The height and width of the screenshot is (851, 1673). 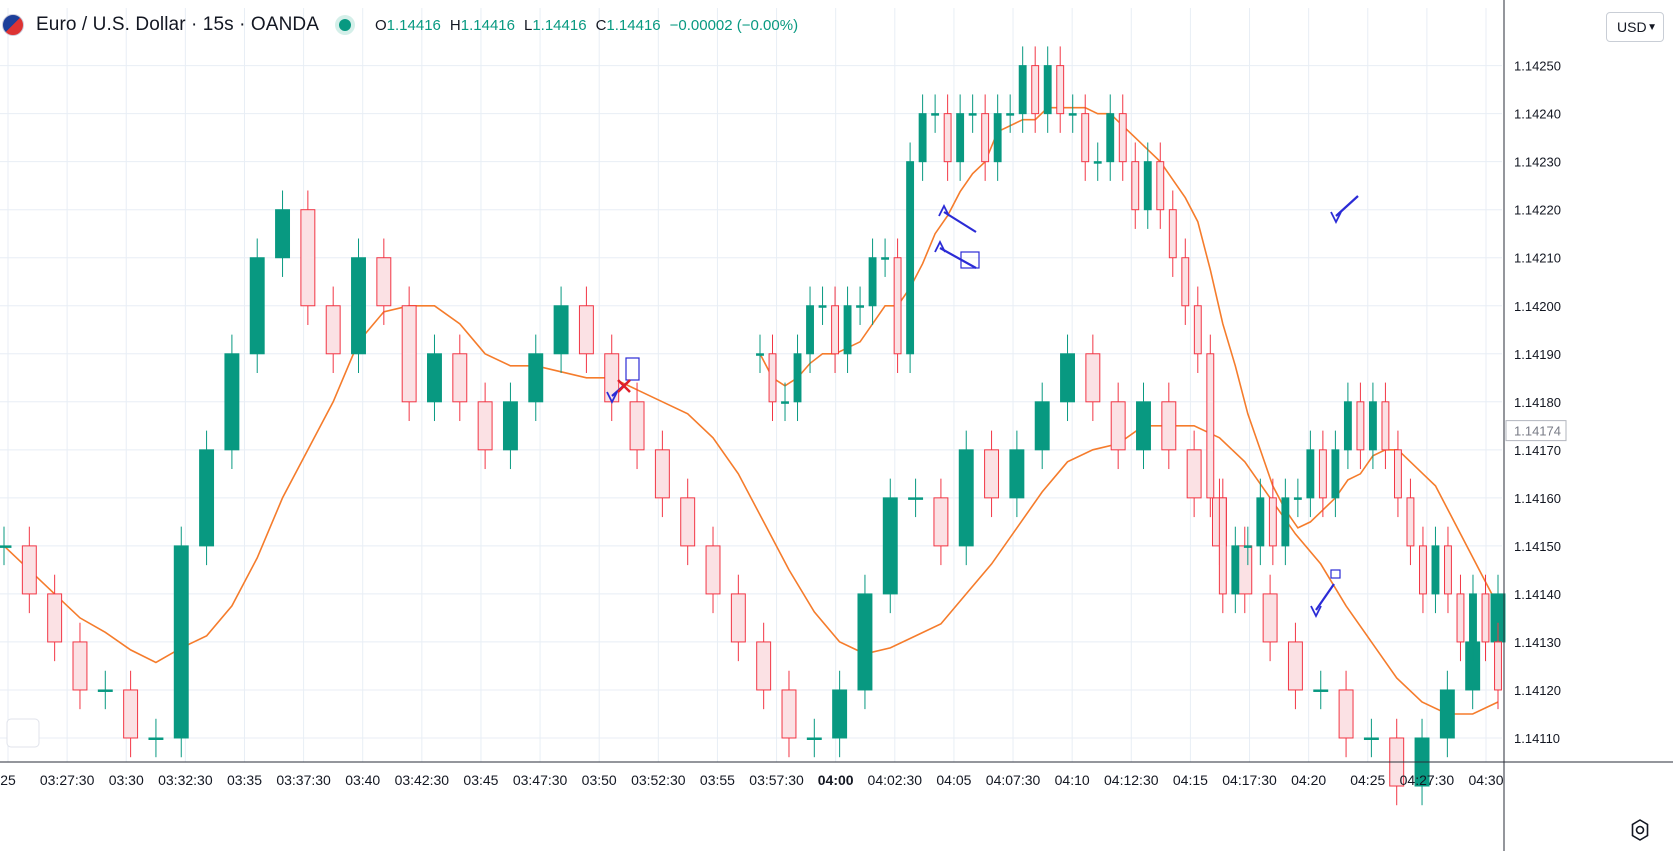 I want to click on time-tick-label: 25, so click(x=8, y=780).